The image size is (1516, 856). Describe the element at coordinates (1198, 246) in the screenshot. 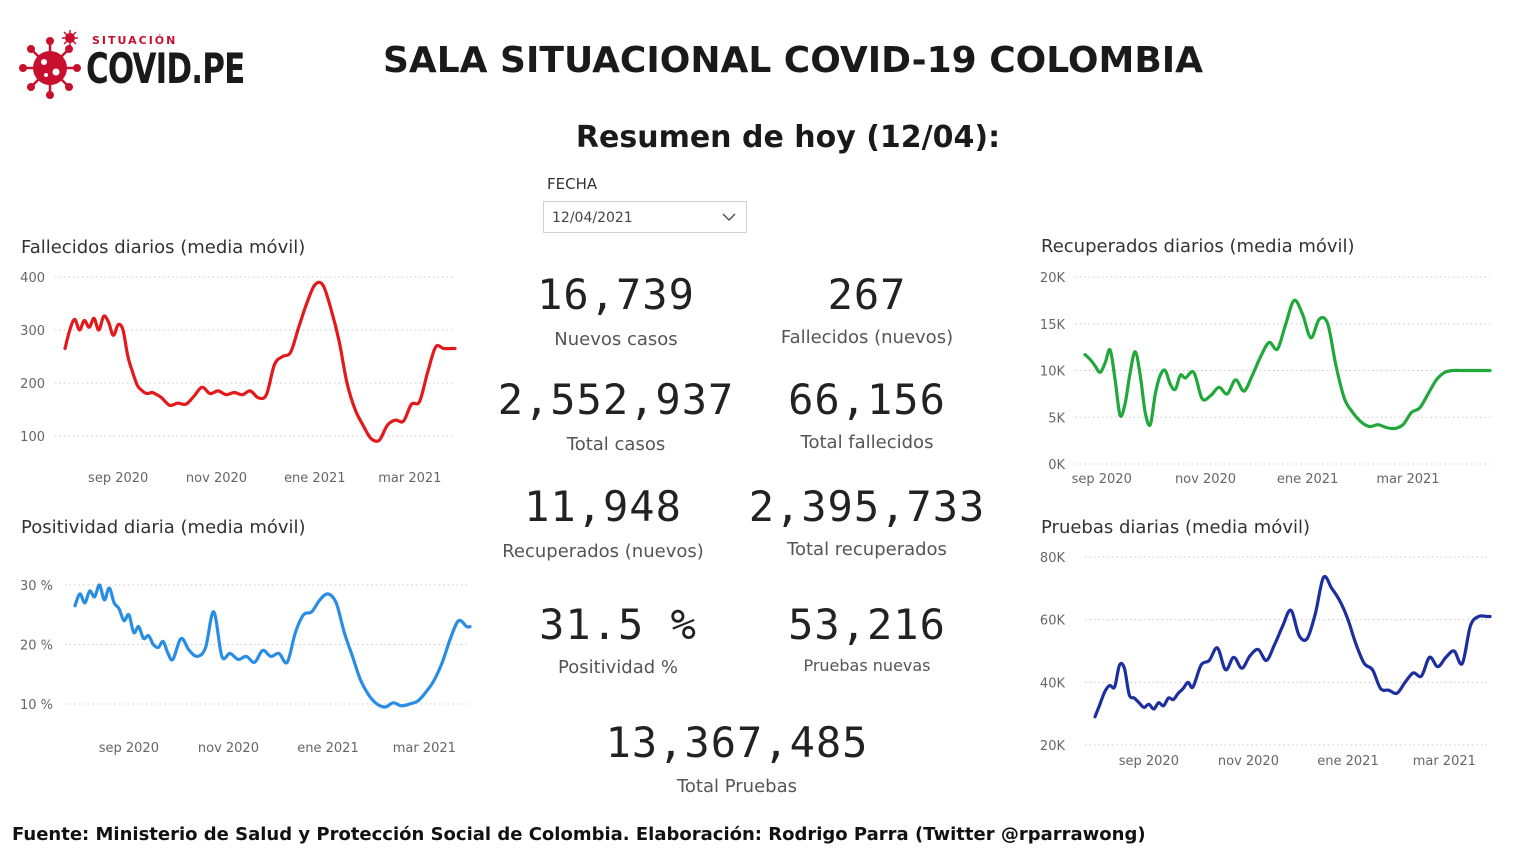

I see `recovered-chart-title: Recuperados diarios (media móvil)` at that location.